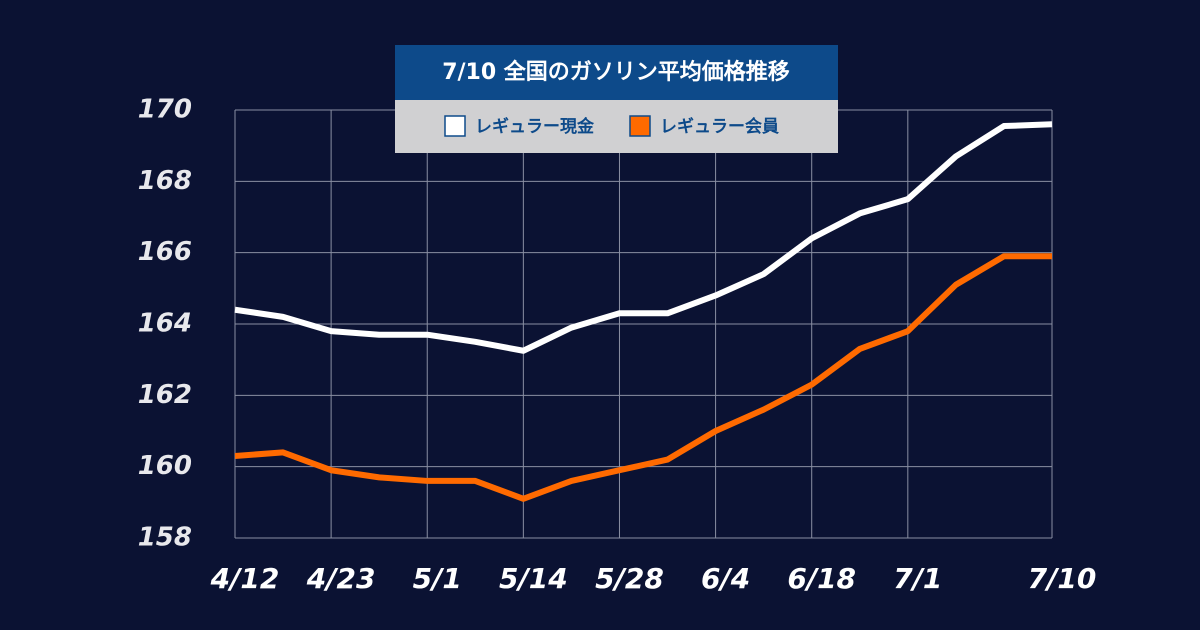 Image resolution: width=1200 pixels, height=630 pixels. Describe the element at coordinates (725, 578) in the screenshot. I see `x-tick-label: 6/4` at that location.